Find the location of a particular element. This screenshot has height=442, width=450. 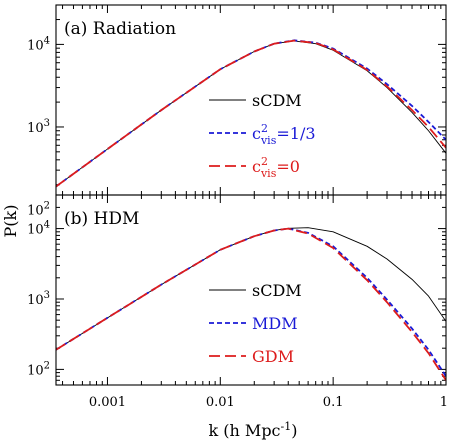

legend: sCDM c2 vis=1/3 c2 vis=0 is located at coordinates (262, 135).